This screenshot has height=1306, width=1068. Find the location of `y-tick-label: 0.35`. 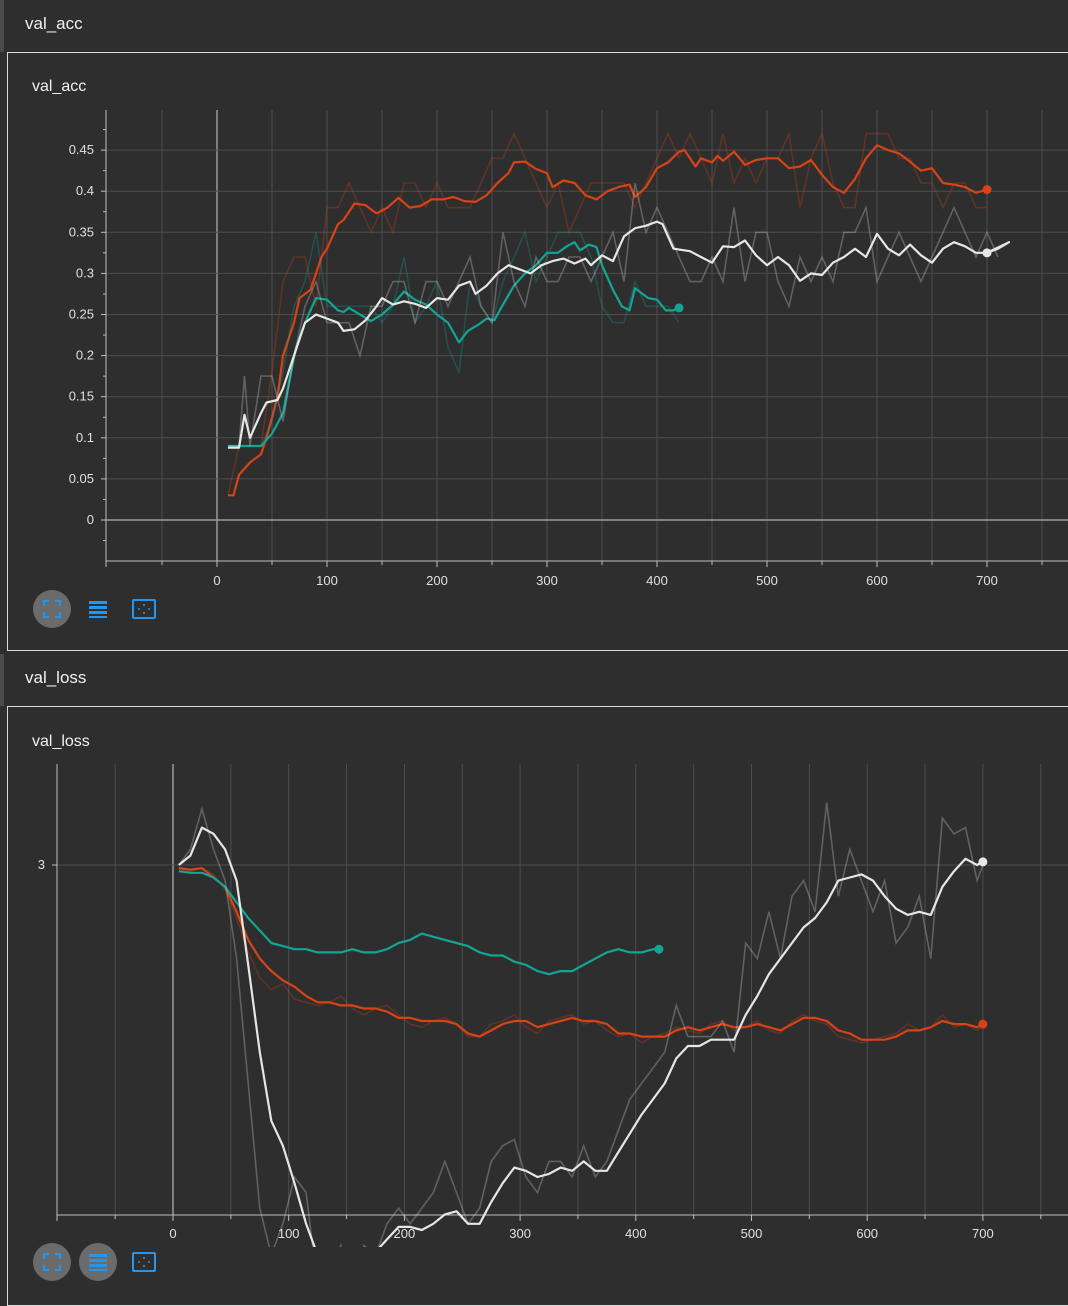

y-tick-label: 0.35 is located at coordinates (81, 231).